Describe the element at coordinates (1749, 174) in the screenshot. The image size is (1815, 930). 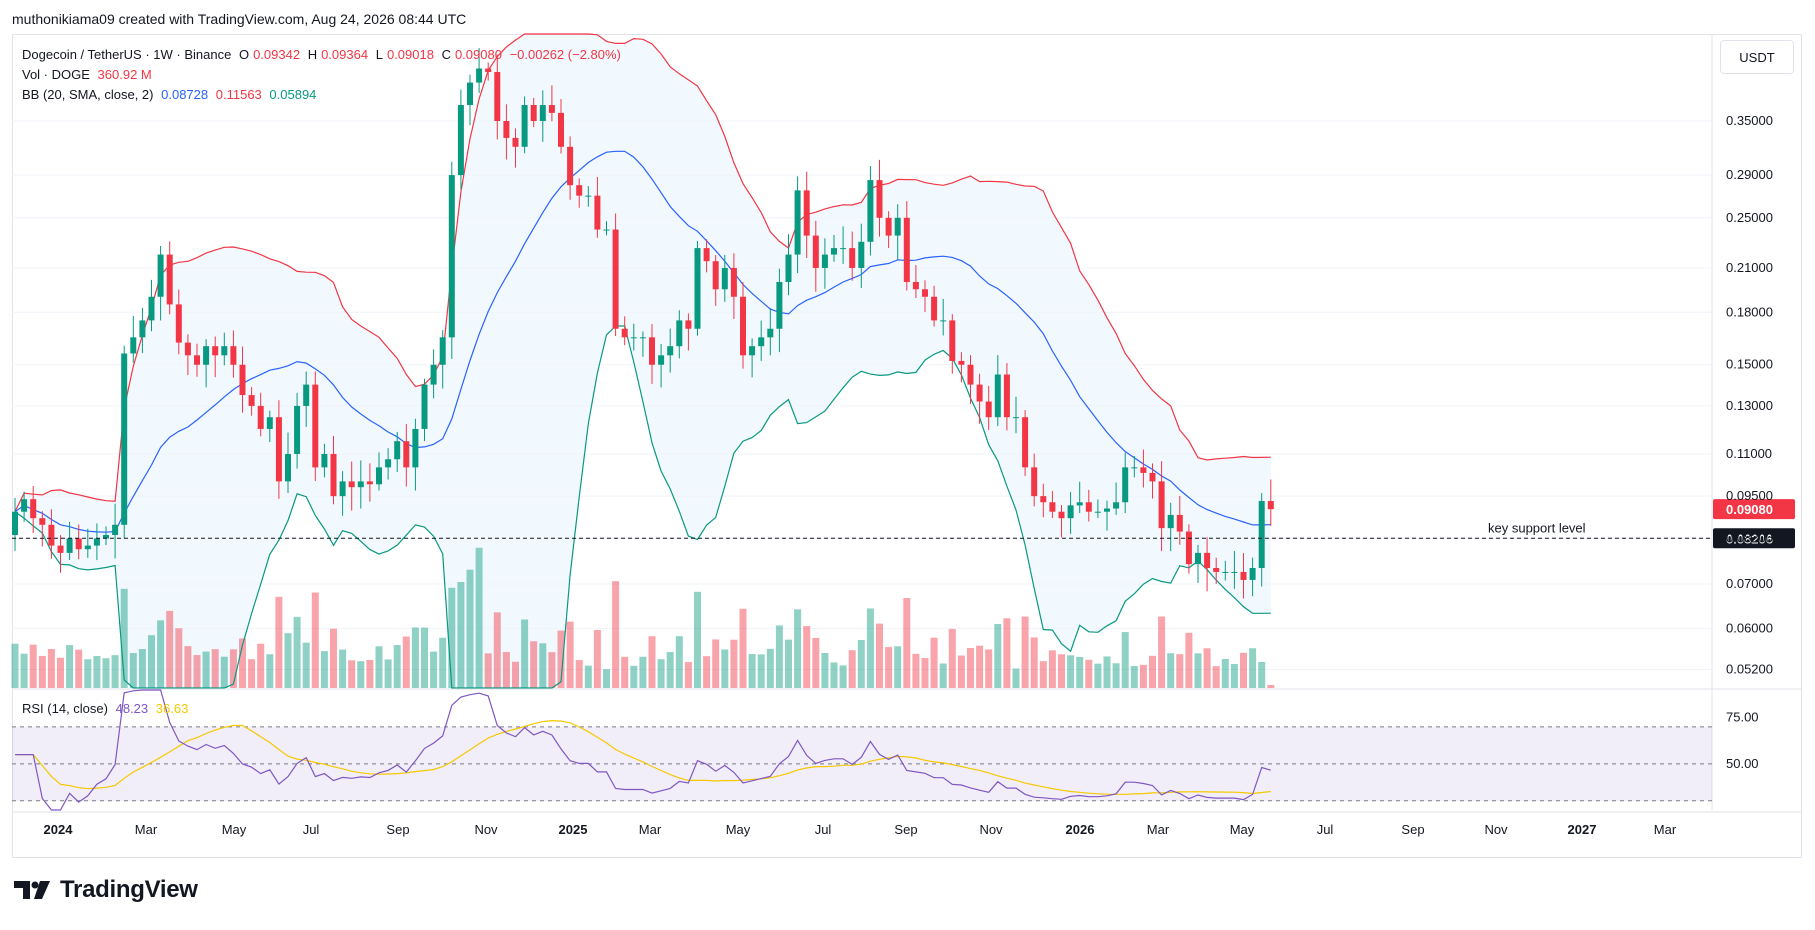
I see `price-axis-label: 0.29000` at that location.